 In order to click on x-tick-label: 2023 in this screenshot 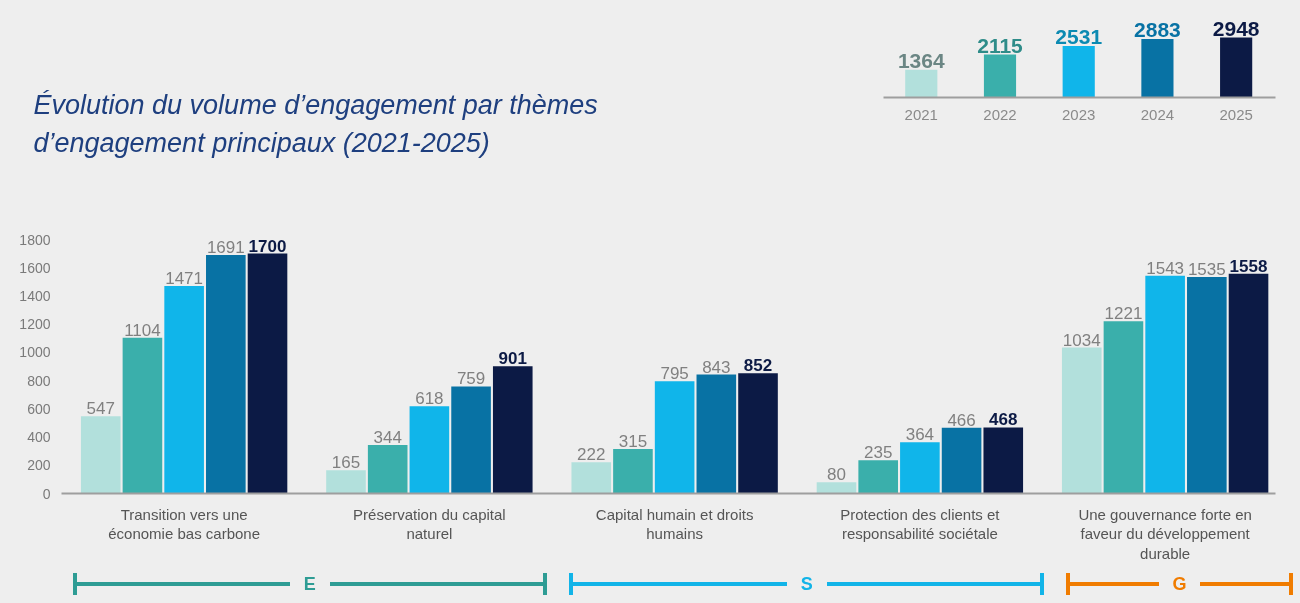, I will do `click(1079, 114)`.